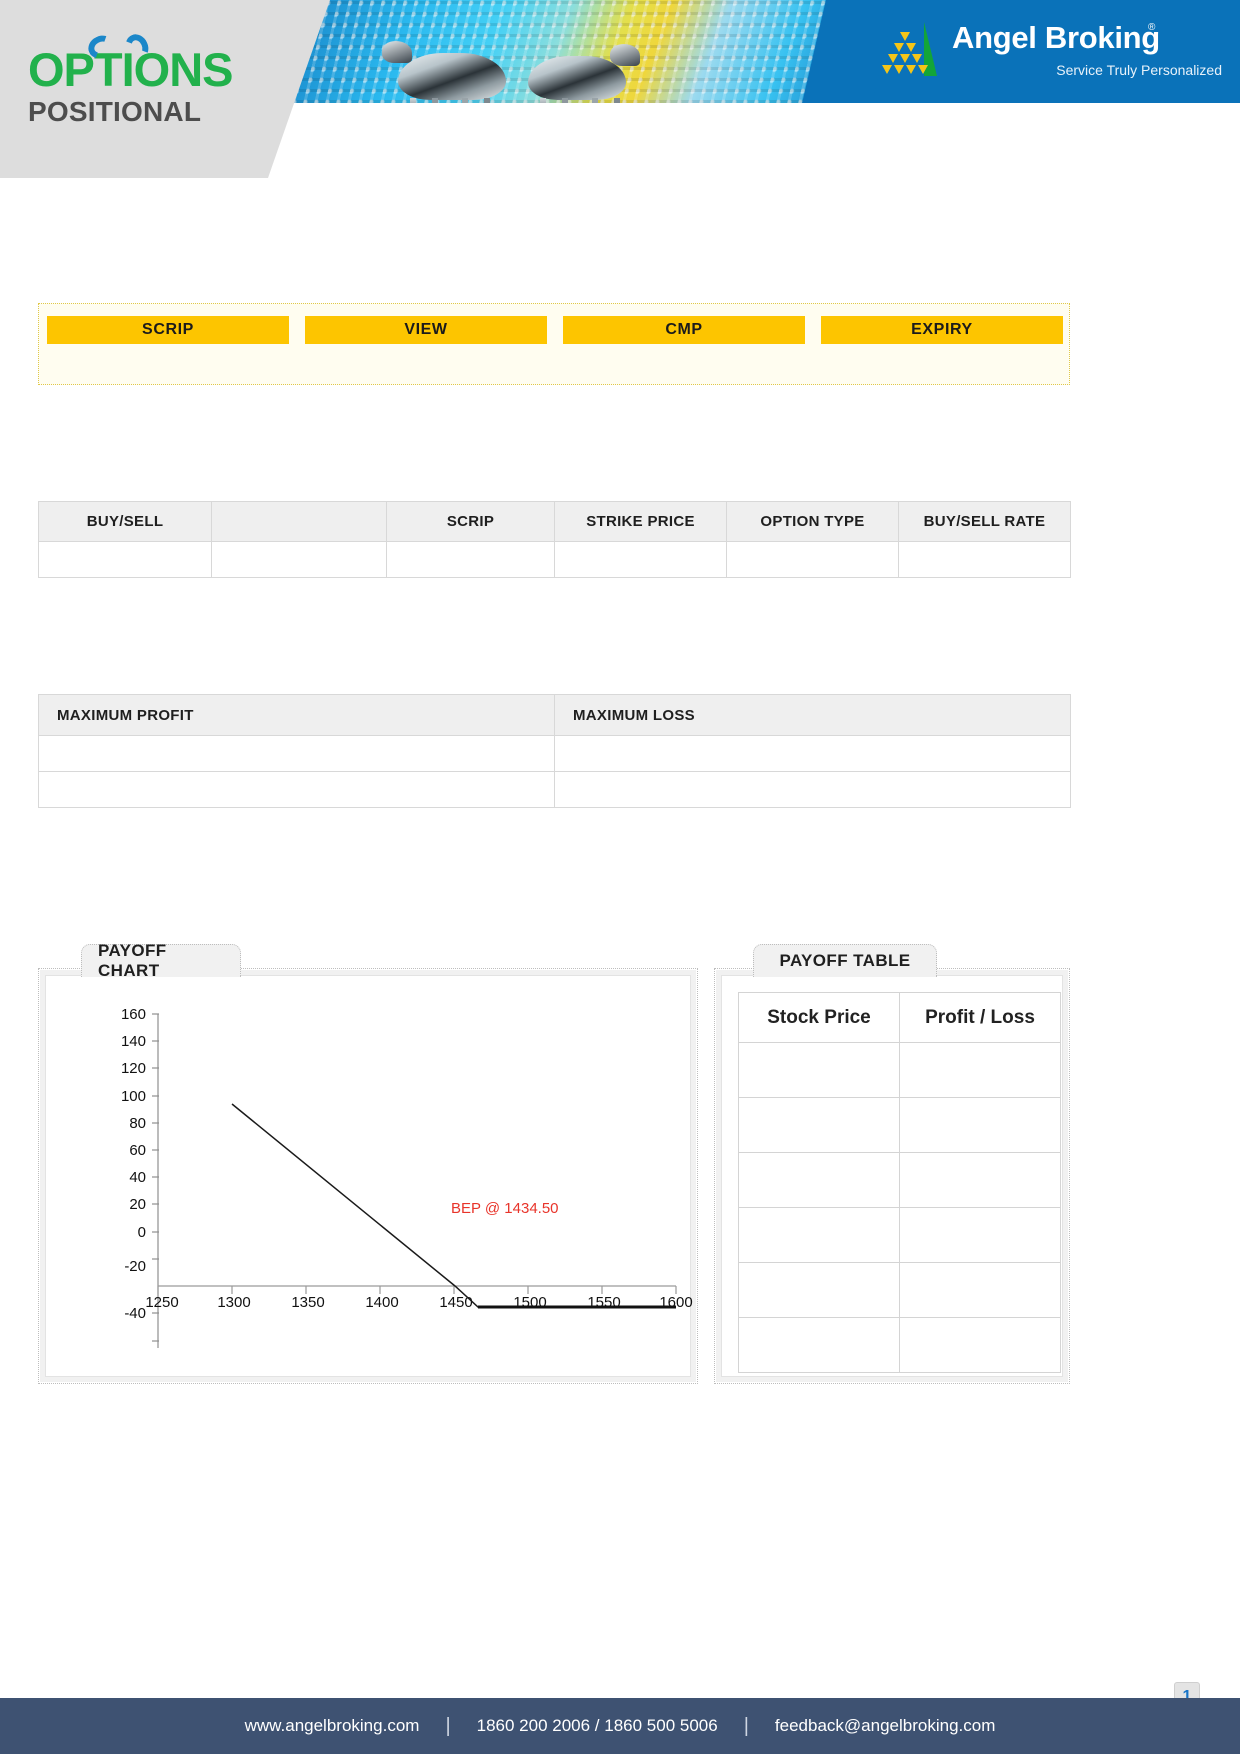 Image resolution: width=1240 pixels, height=1754 pixels. What do you see at coordinates (597, 1725) in the screenshot?
I see `footer-phone: 1860 200 2006 / 1860 500 5006` at bounding box center [597, 1725].